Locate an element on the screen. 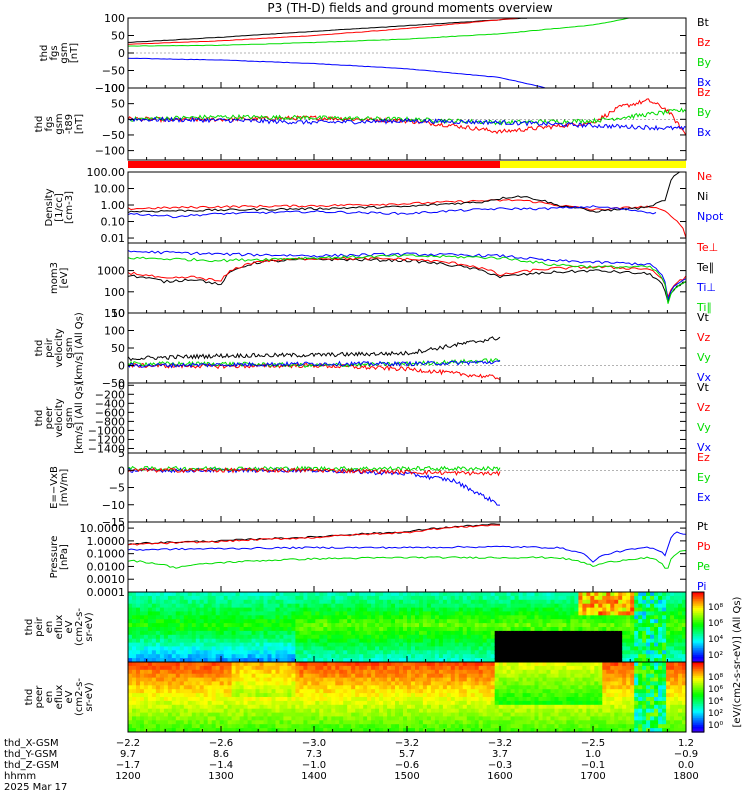 This screenshot has width=750, height=800. y-axis-label: thd is located at coordinates (39, 348).